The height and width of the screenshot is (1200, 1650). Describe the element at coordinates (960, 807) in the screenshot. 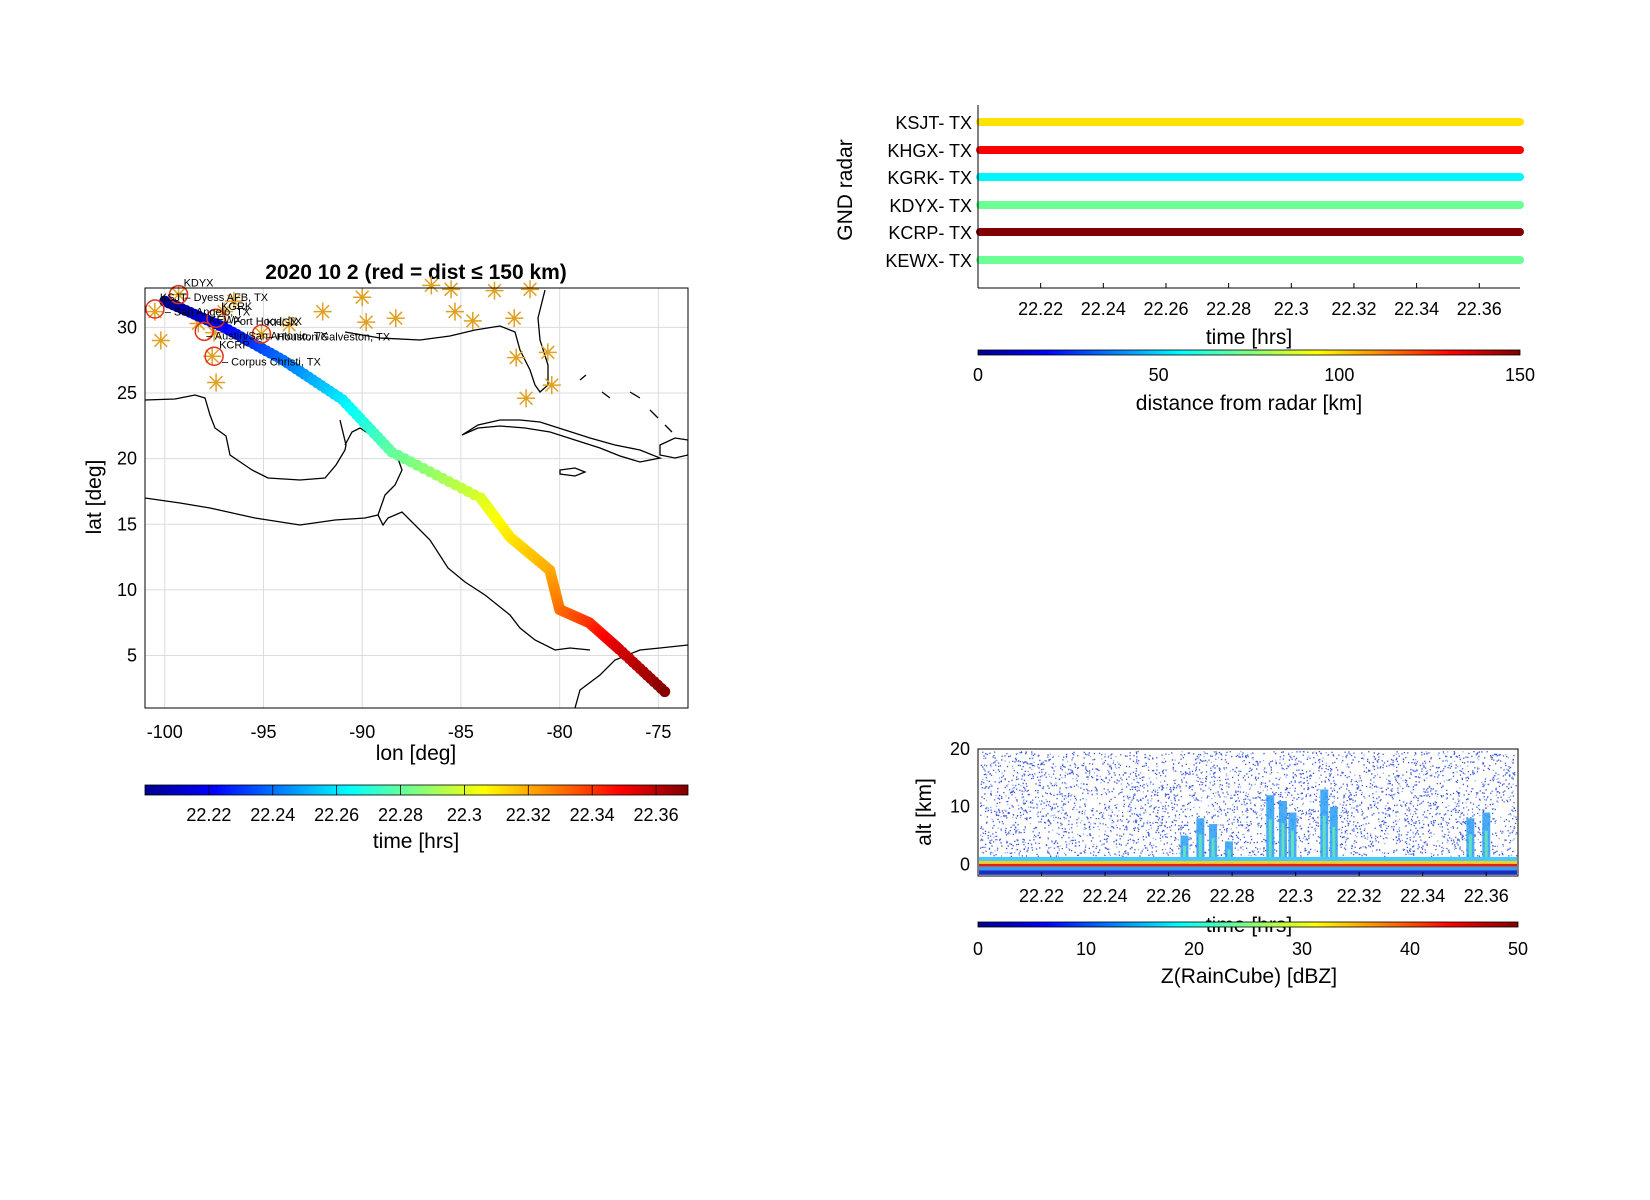

I see `raincube-ytick-1: 10` at that location.